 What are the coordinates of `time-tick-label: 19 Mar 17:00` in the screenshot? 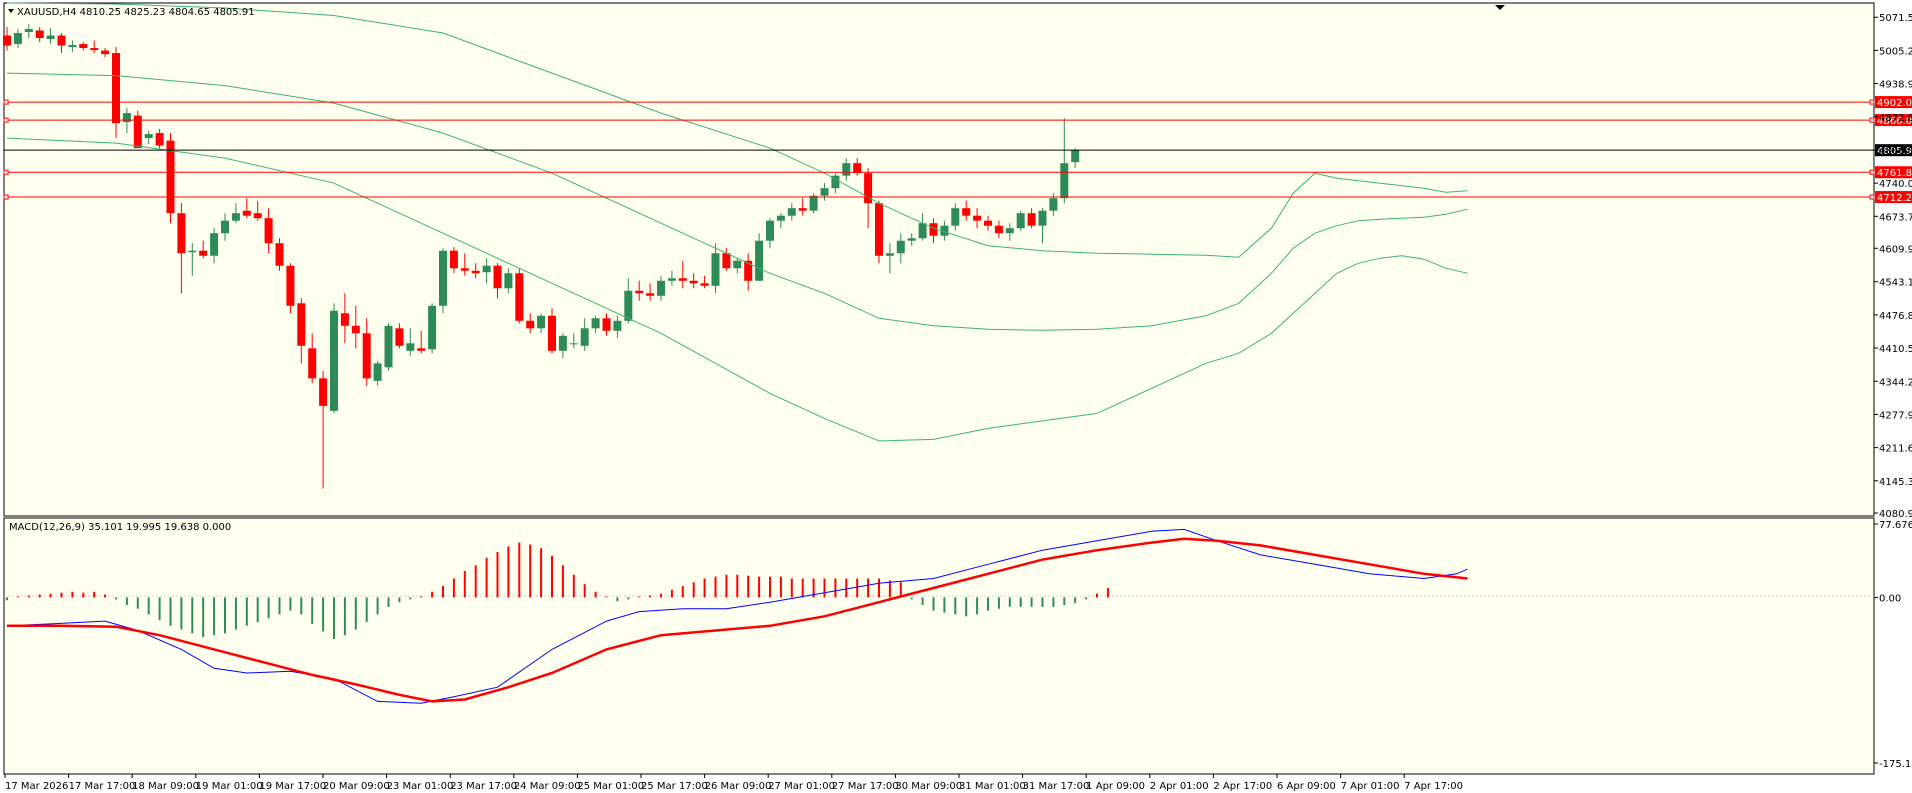 It's located at (292, 786).